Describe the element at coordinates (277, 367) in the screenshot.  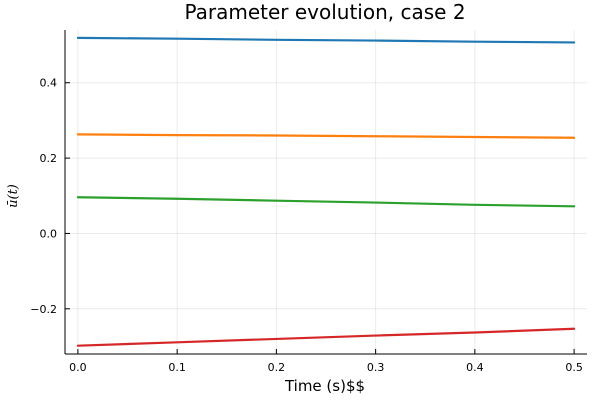
I see `x-tick-label: 0.2` at that location.